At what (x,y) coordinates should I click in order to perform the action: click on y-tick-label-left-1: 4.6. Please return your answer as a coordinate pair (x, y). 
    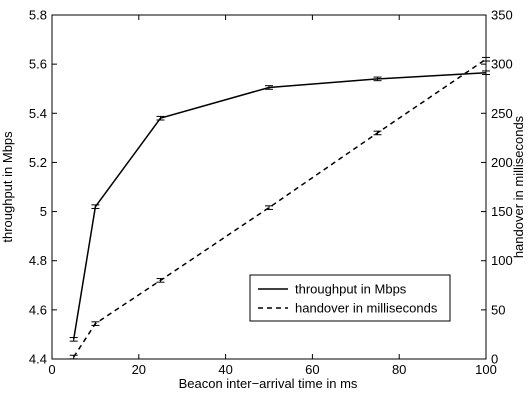
    Looking at the image, I should click on (38, 309).